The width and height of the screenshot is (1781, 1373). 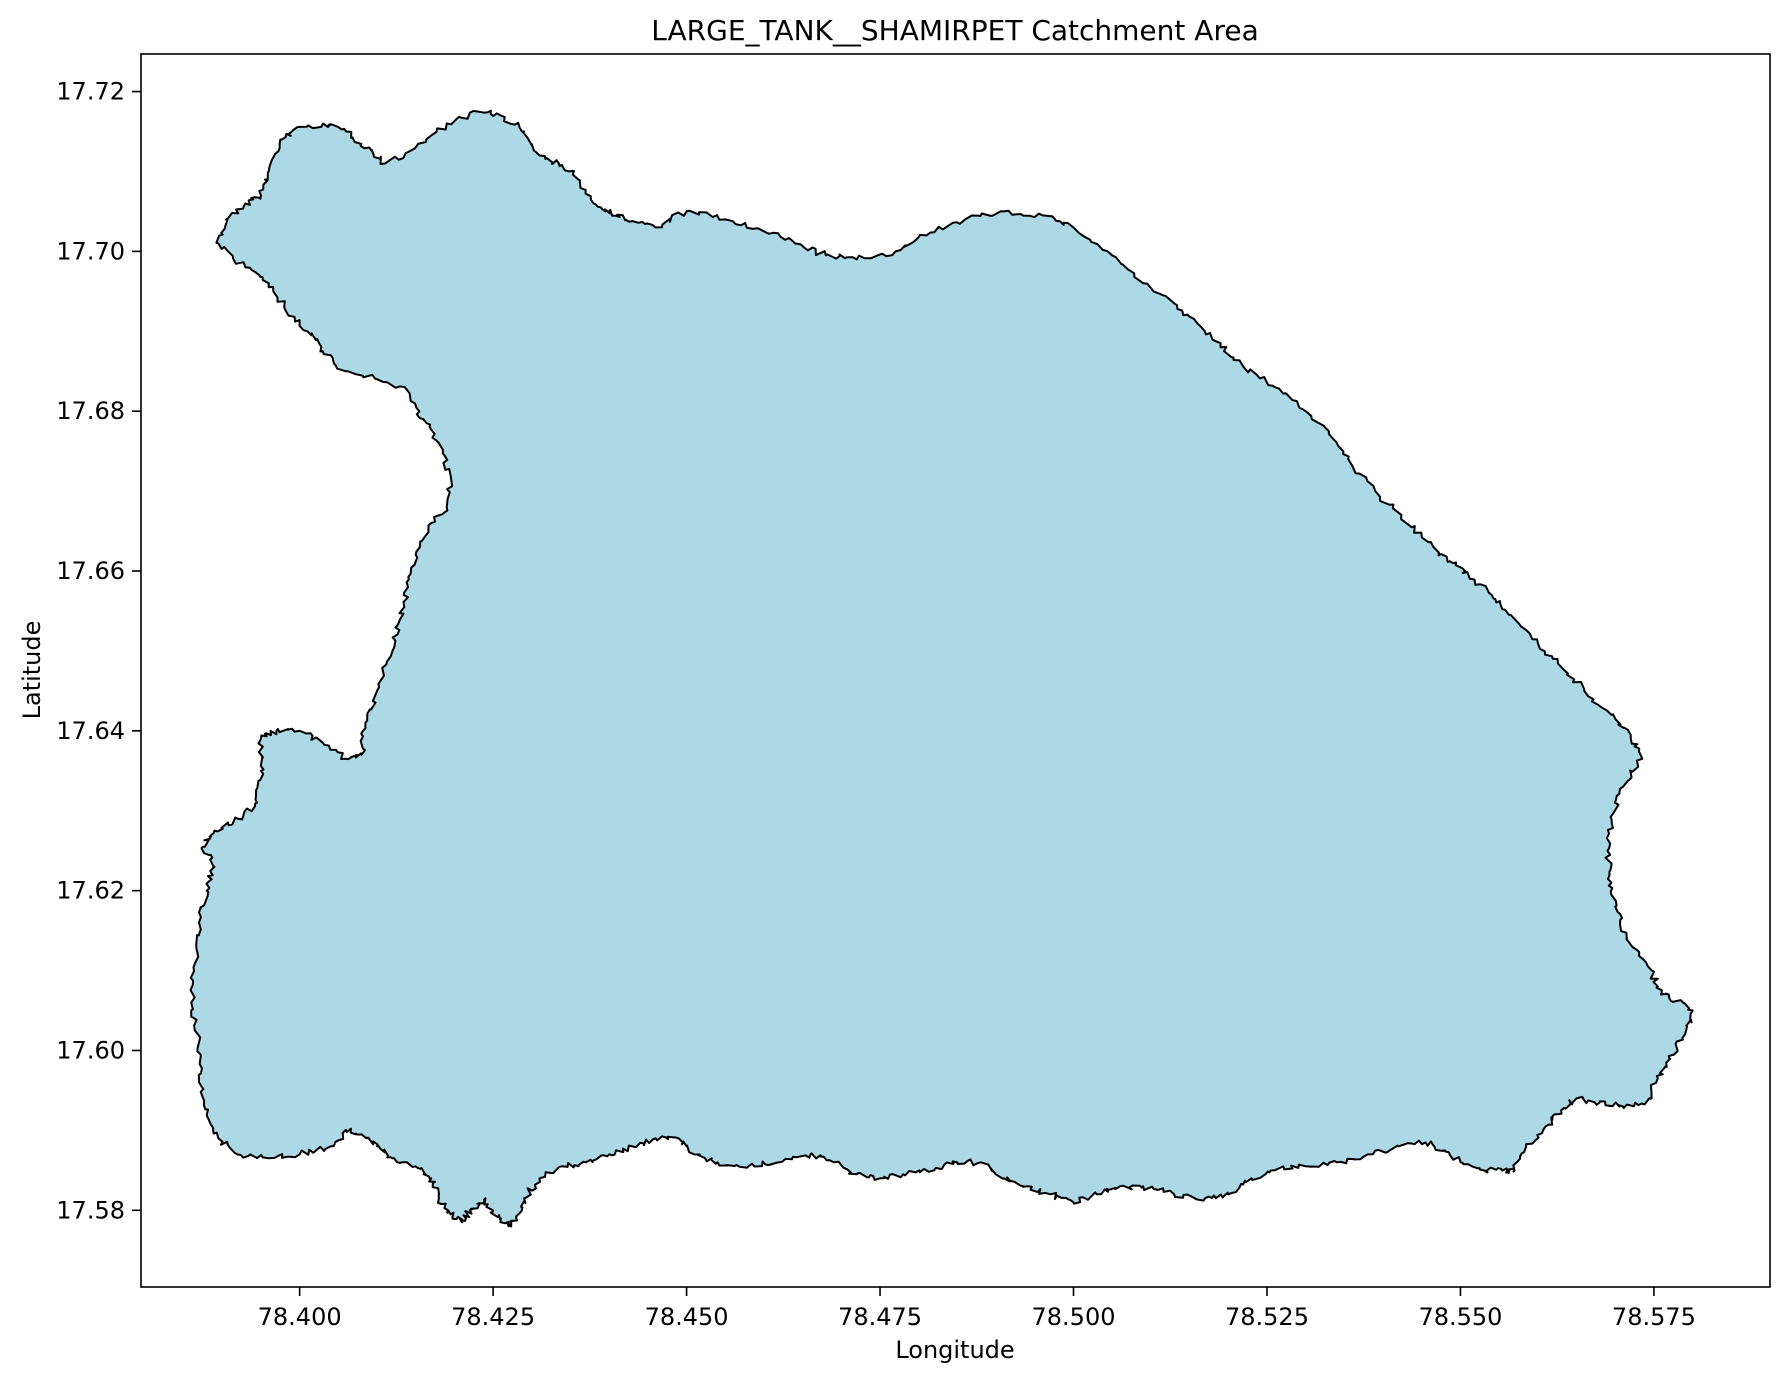 What do you see at coordinates (1460, 1317) in the screenshot?
I see `x-tick-label: 78.550` at bounding box center [1460, 1317].